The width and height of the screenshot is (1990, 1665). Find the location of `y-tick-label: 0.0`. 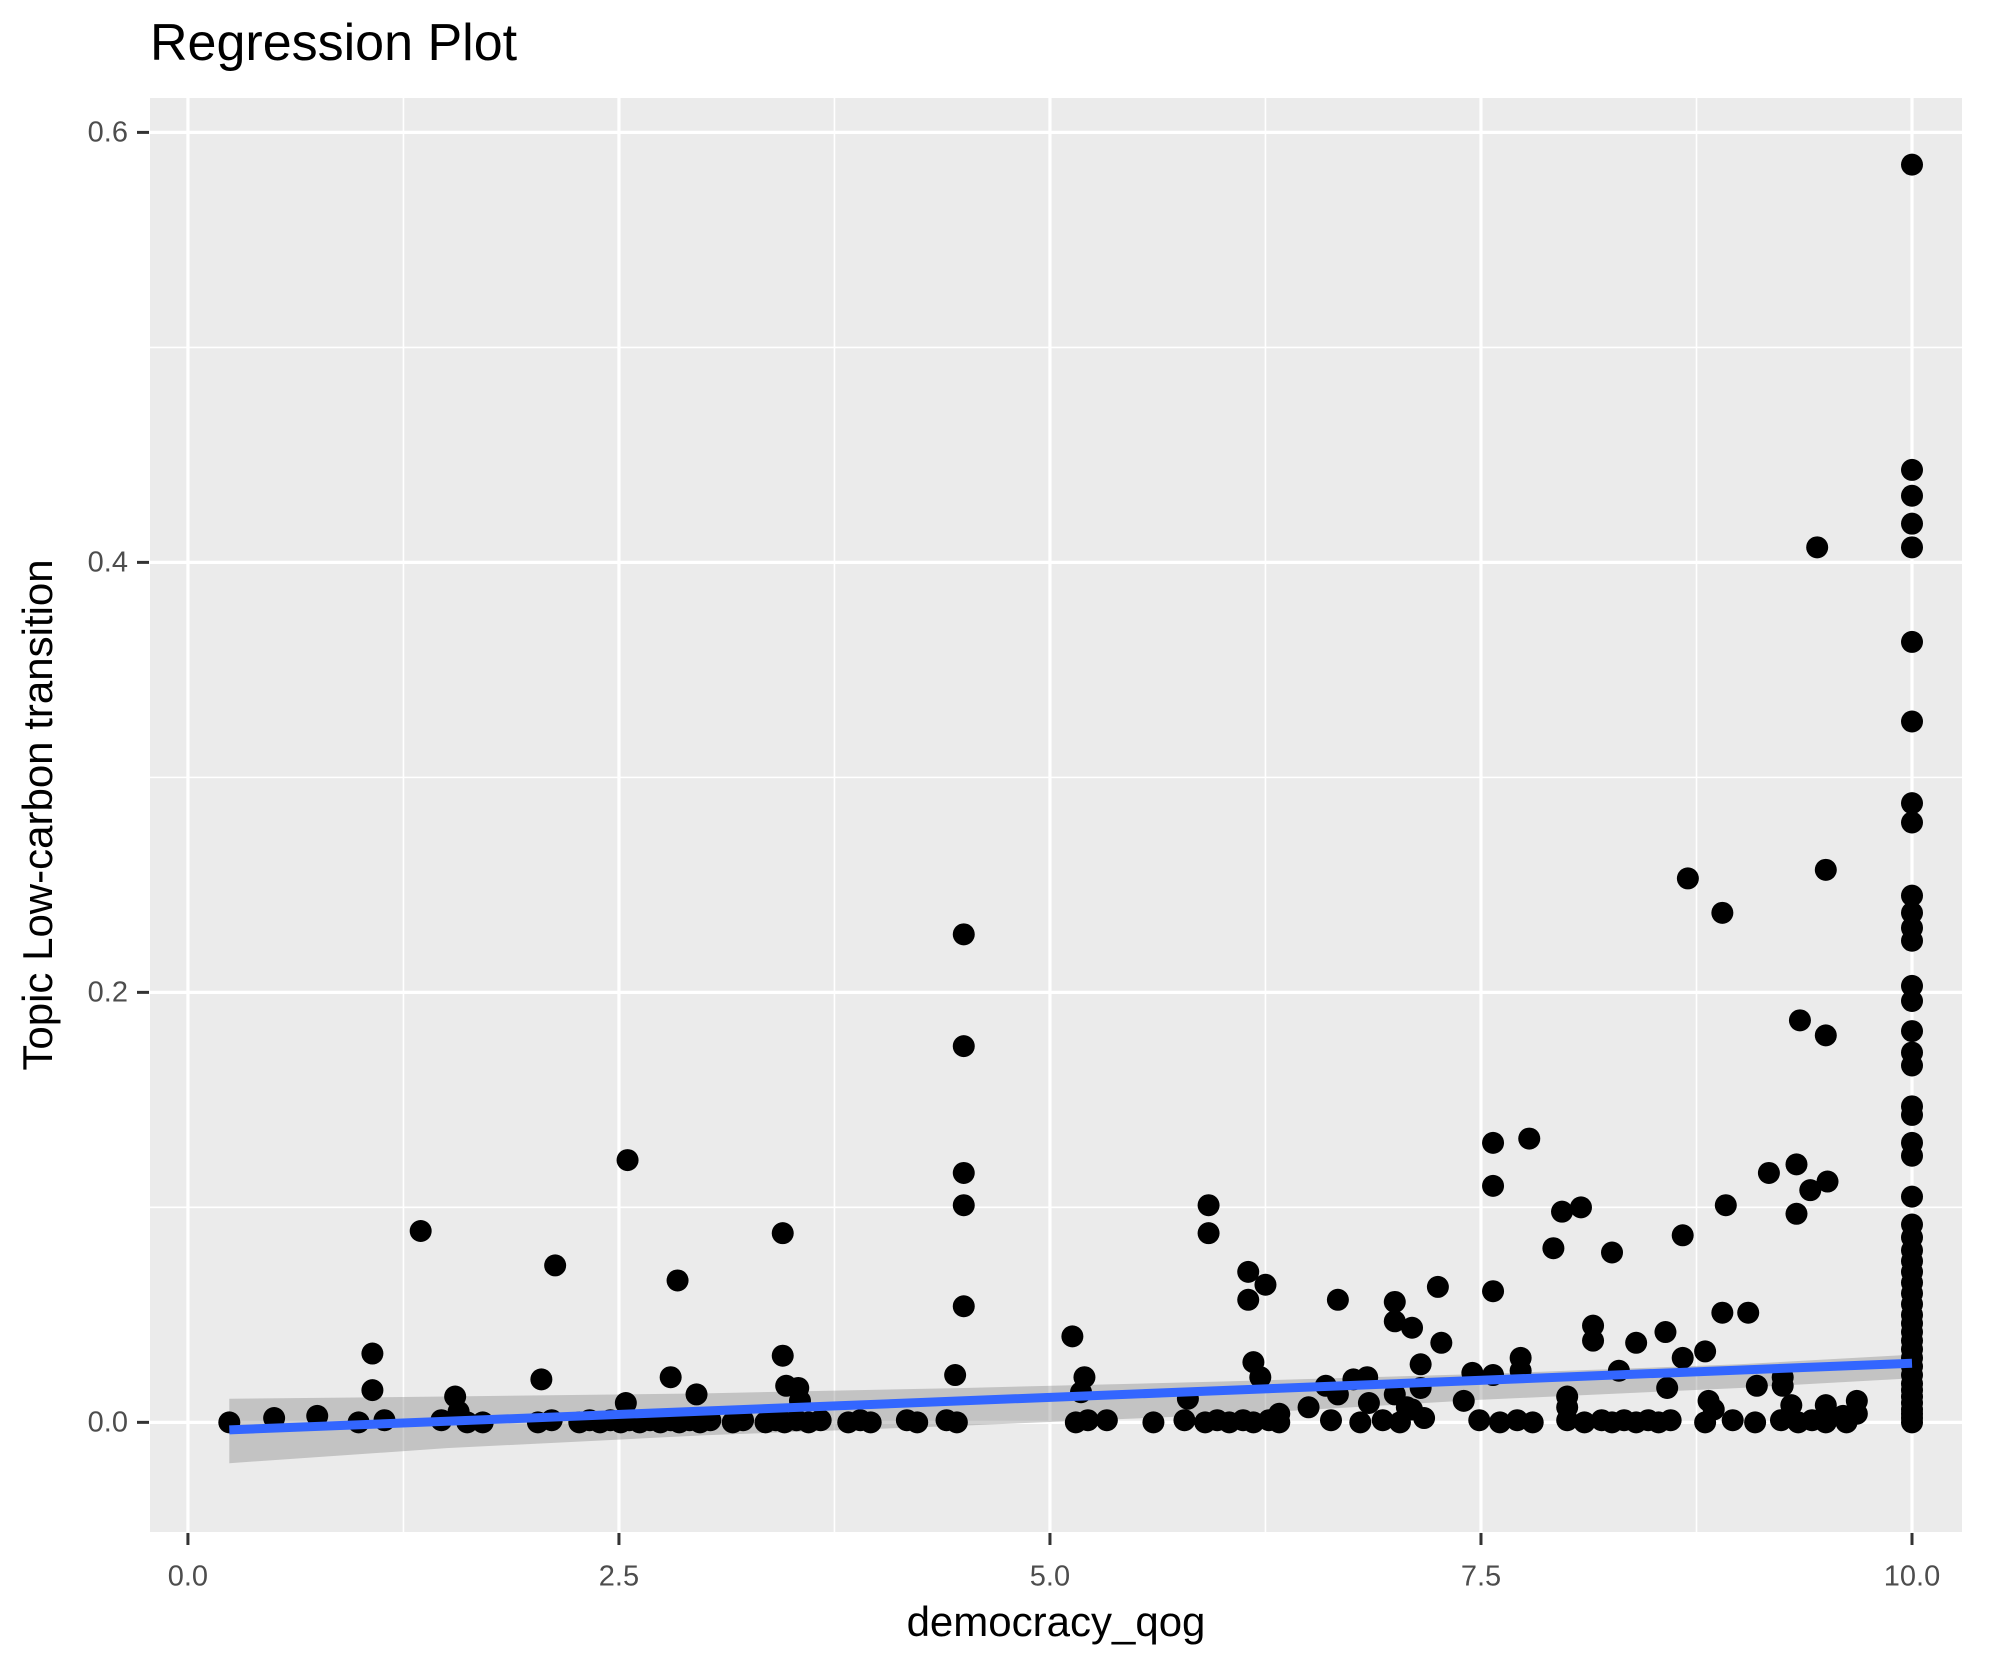

y-tick-label: 0.0 is located at coordinates (108, 1422).